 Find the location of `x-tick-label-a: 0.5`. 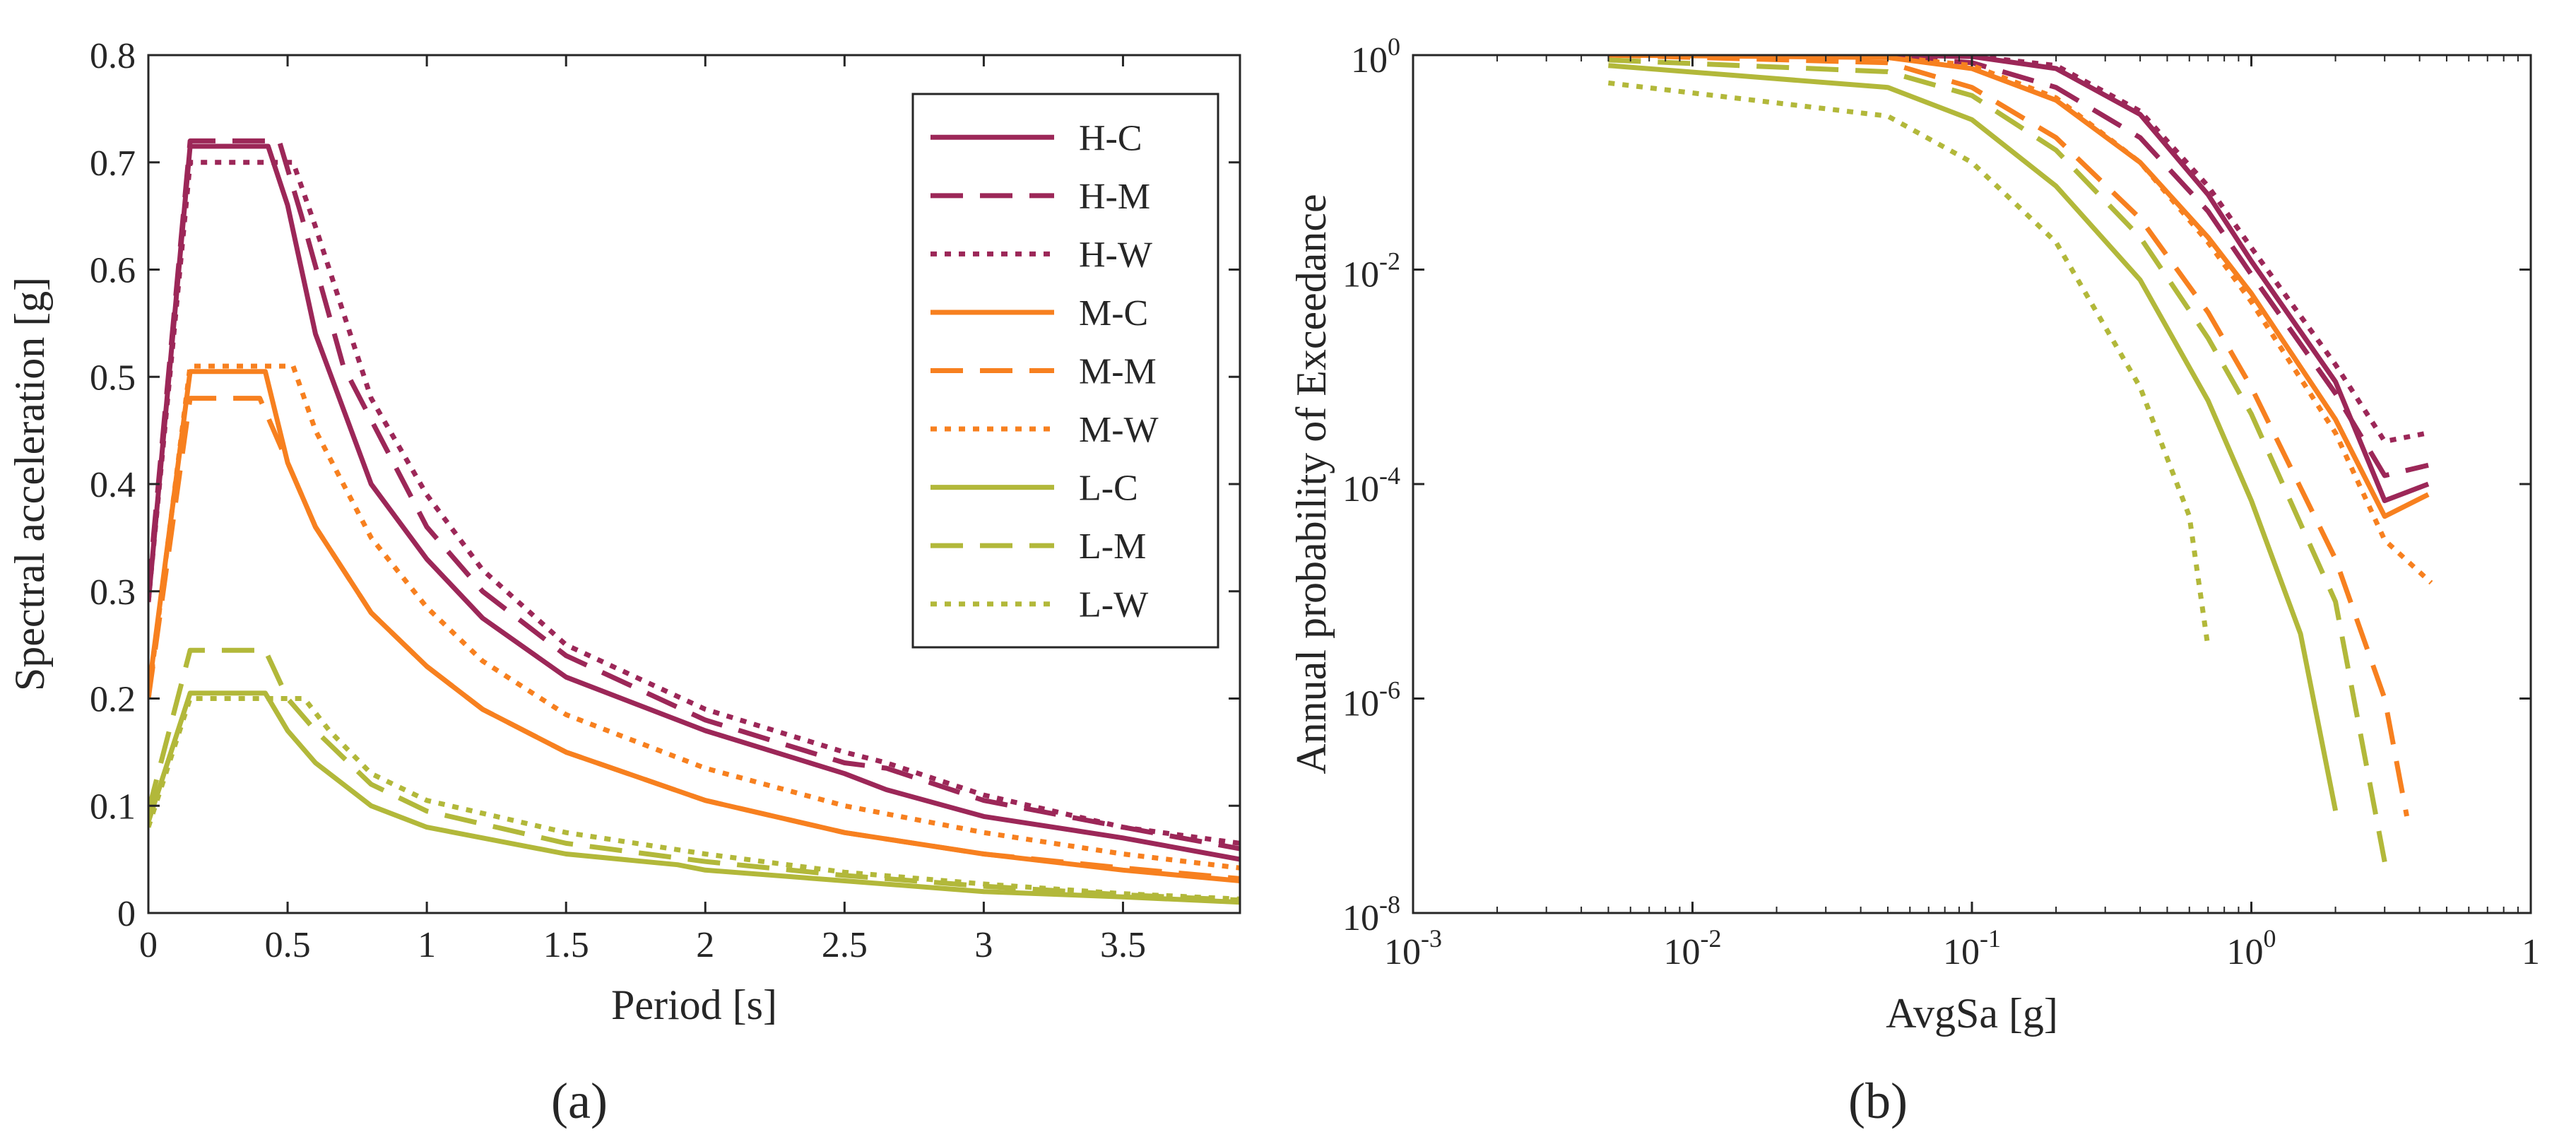

x-tick-label-a: 0.5 is located at coordinates (288, 945).